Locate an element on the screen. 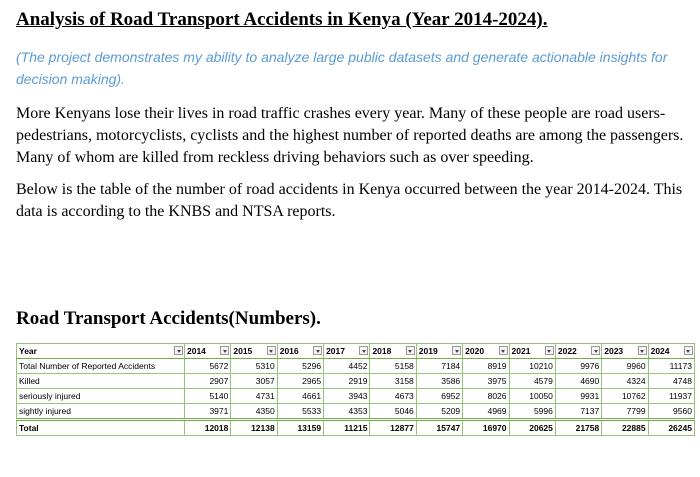 The image size is (700, 477). cell: 12018 is located at coordinates (207, 427).